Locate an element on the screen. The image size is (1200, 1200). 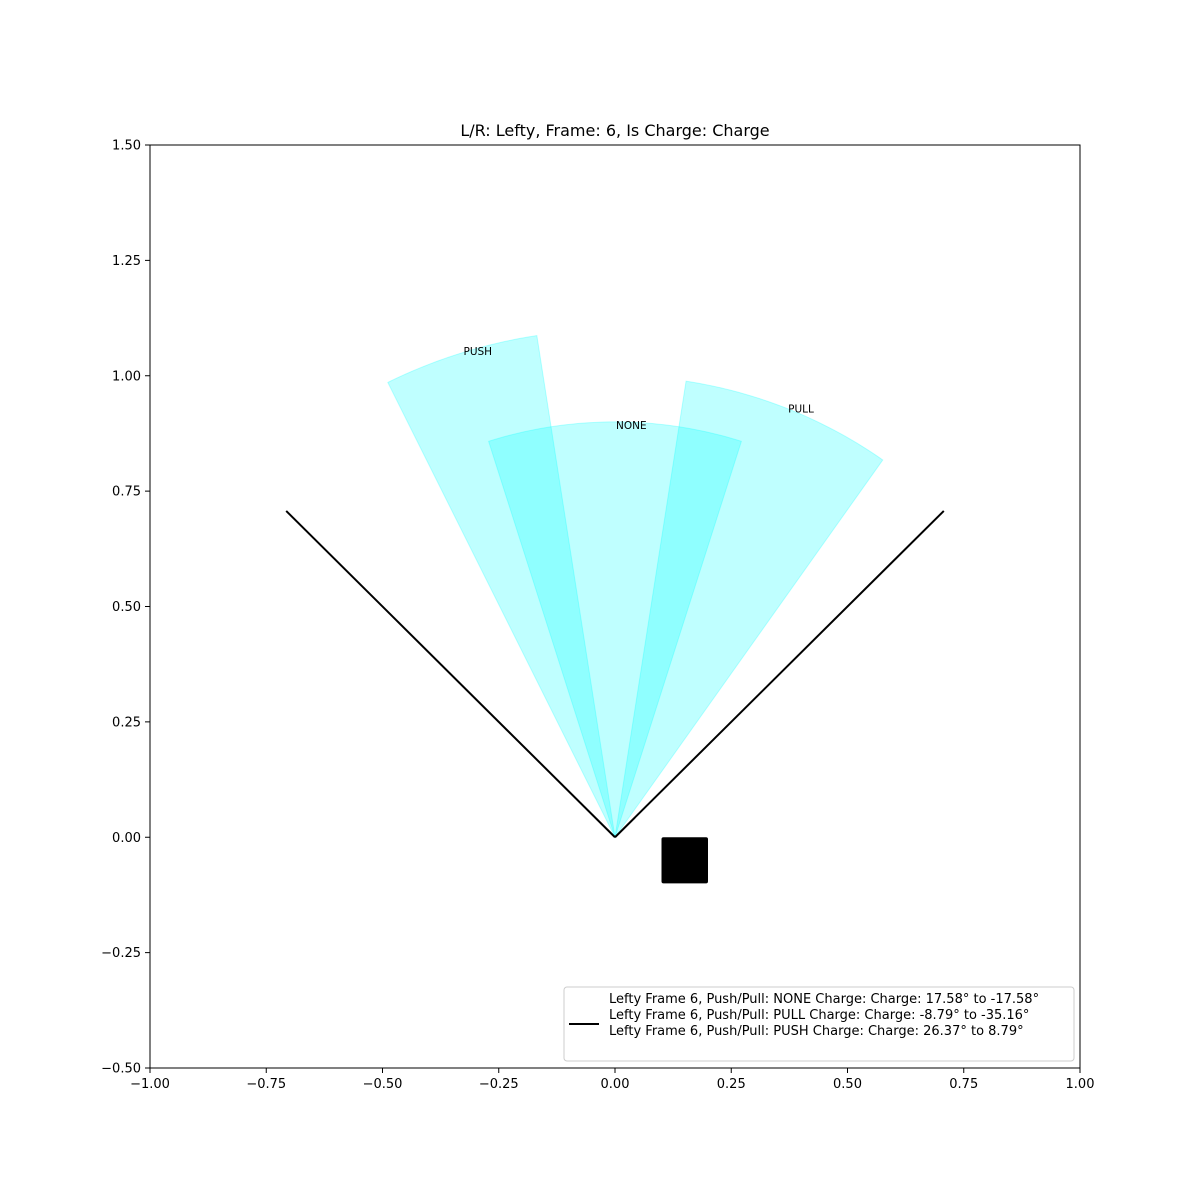
wedge-label-none: NONE is located at coordinates (631, 426).